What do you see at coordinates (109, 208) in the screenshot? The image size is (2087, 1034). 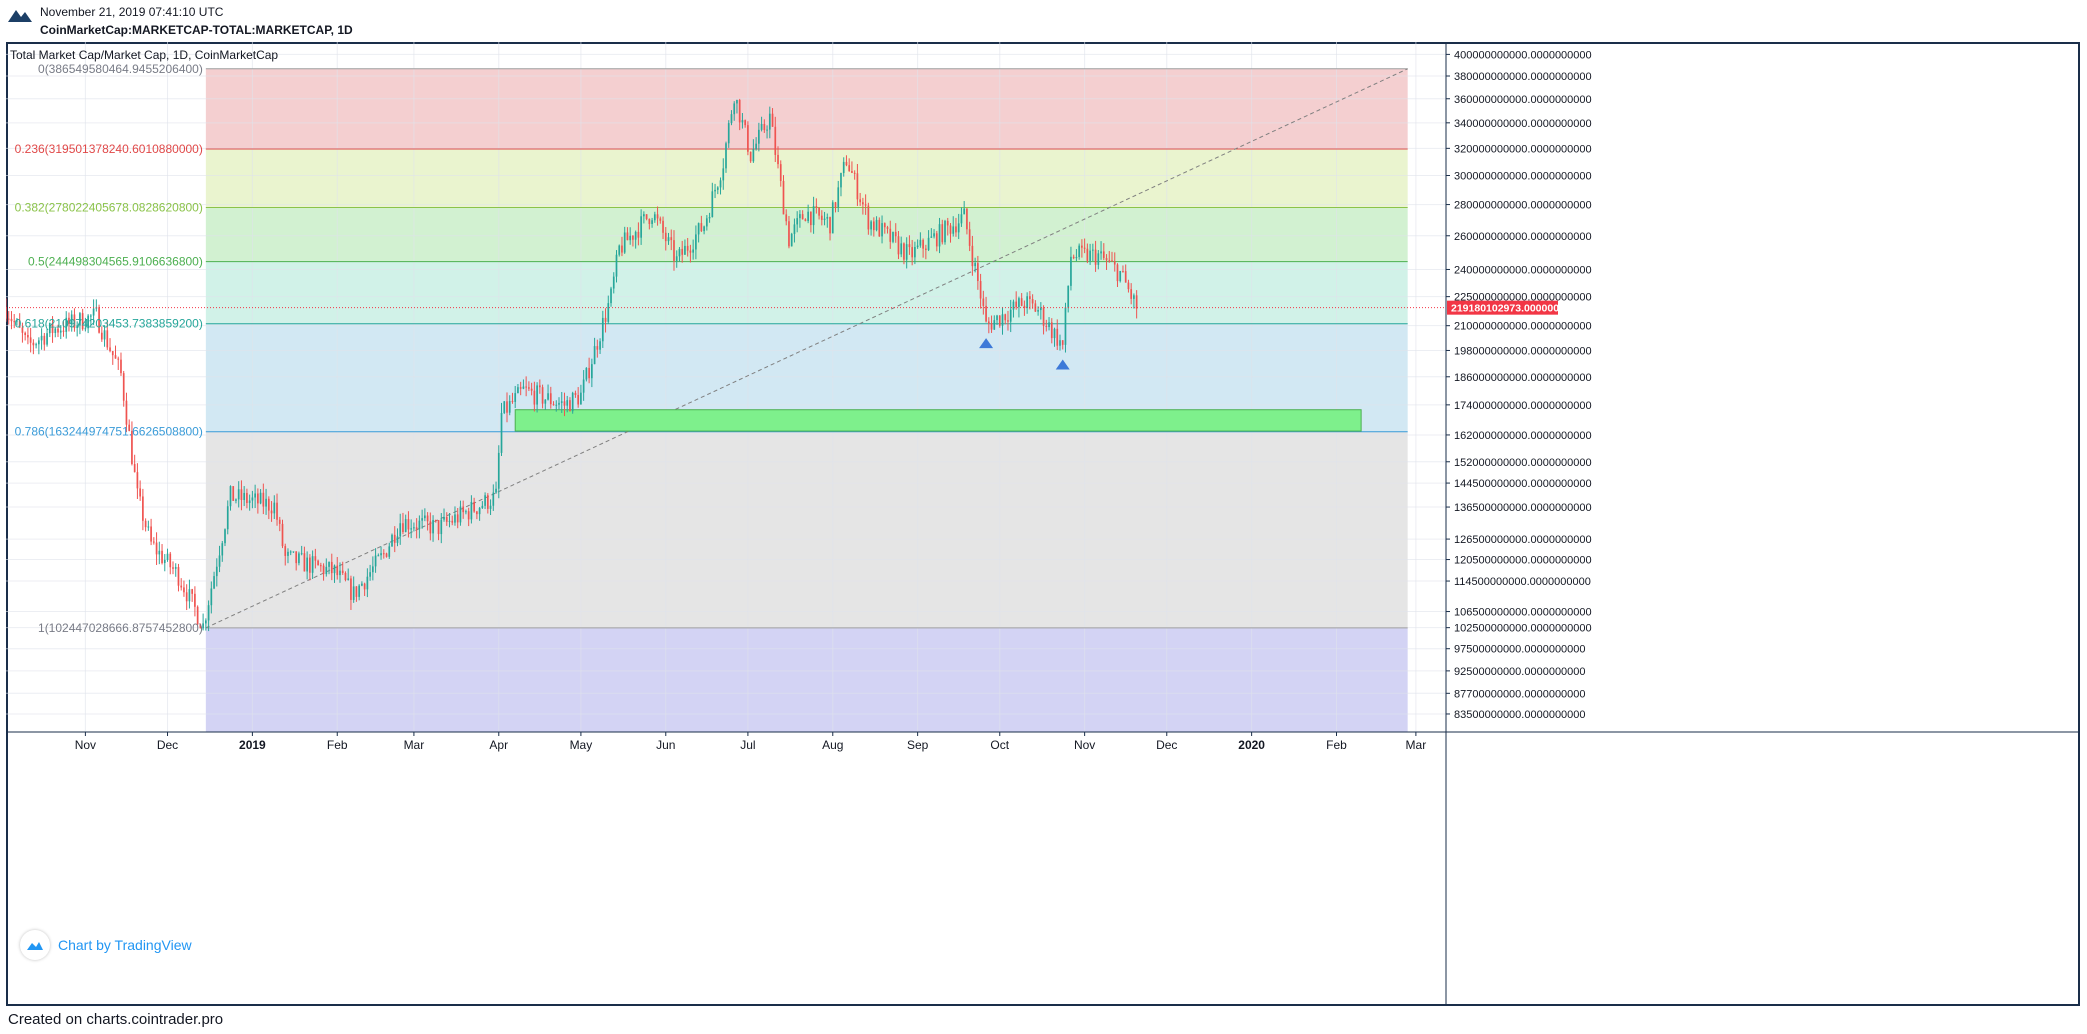 I see `fib-label-2: 0.382(278022405678.0828620800)` at bounding box center [109, 208].